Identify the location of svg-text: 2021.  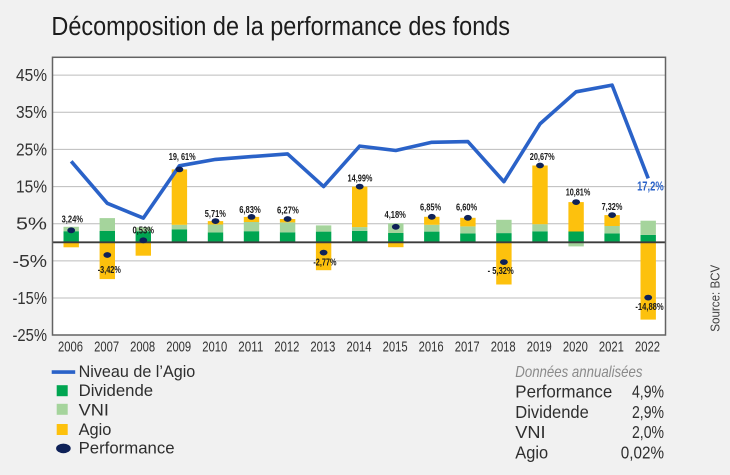
(611, 347).